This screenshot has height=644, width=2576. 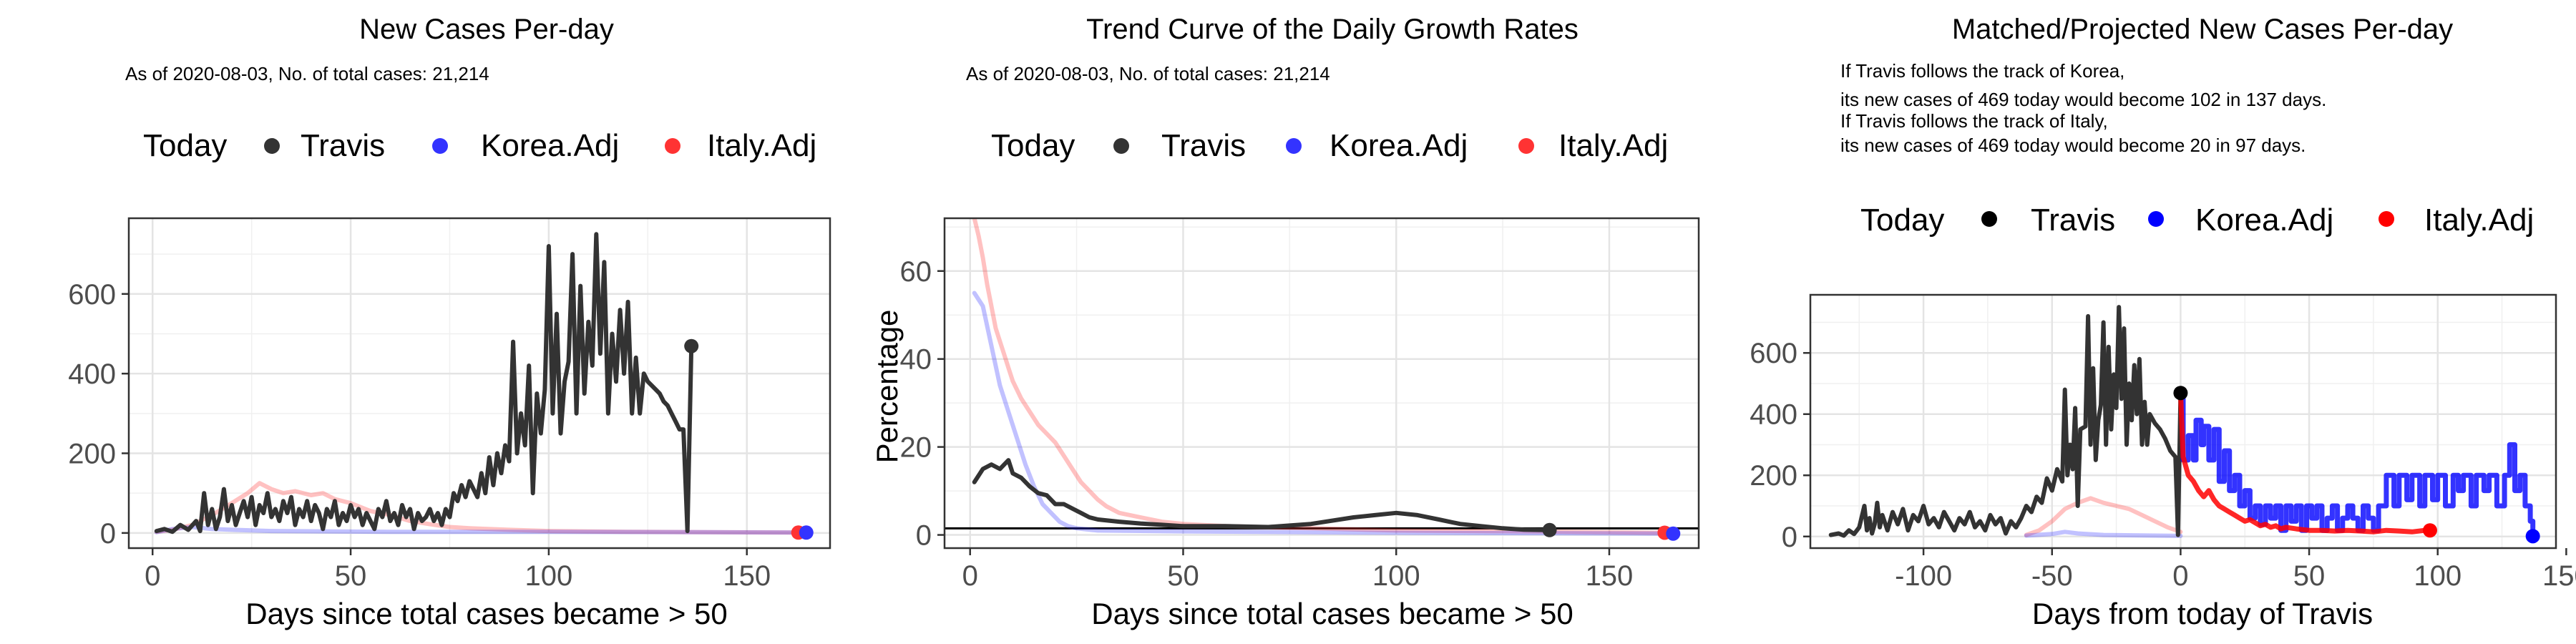 What do you see at coordinates (2103, 534) in the screenshot?
I see `series-line-korea_hist` at bounding box center [2103, 534].